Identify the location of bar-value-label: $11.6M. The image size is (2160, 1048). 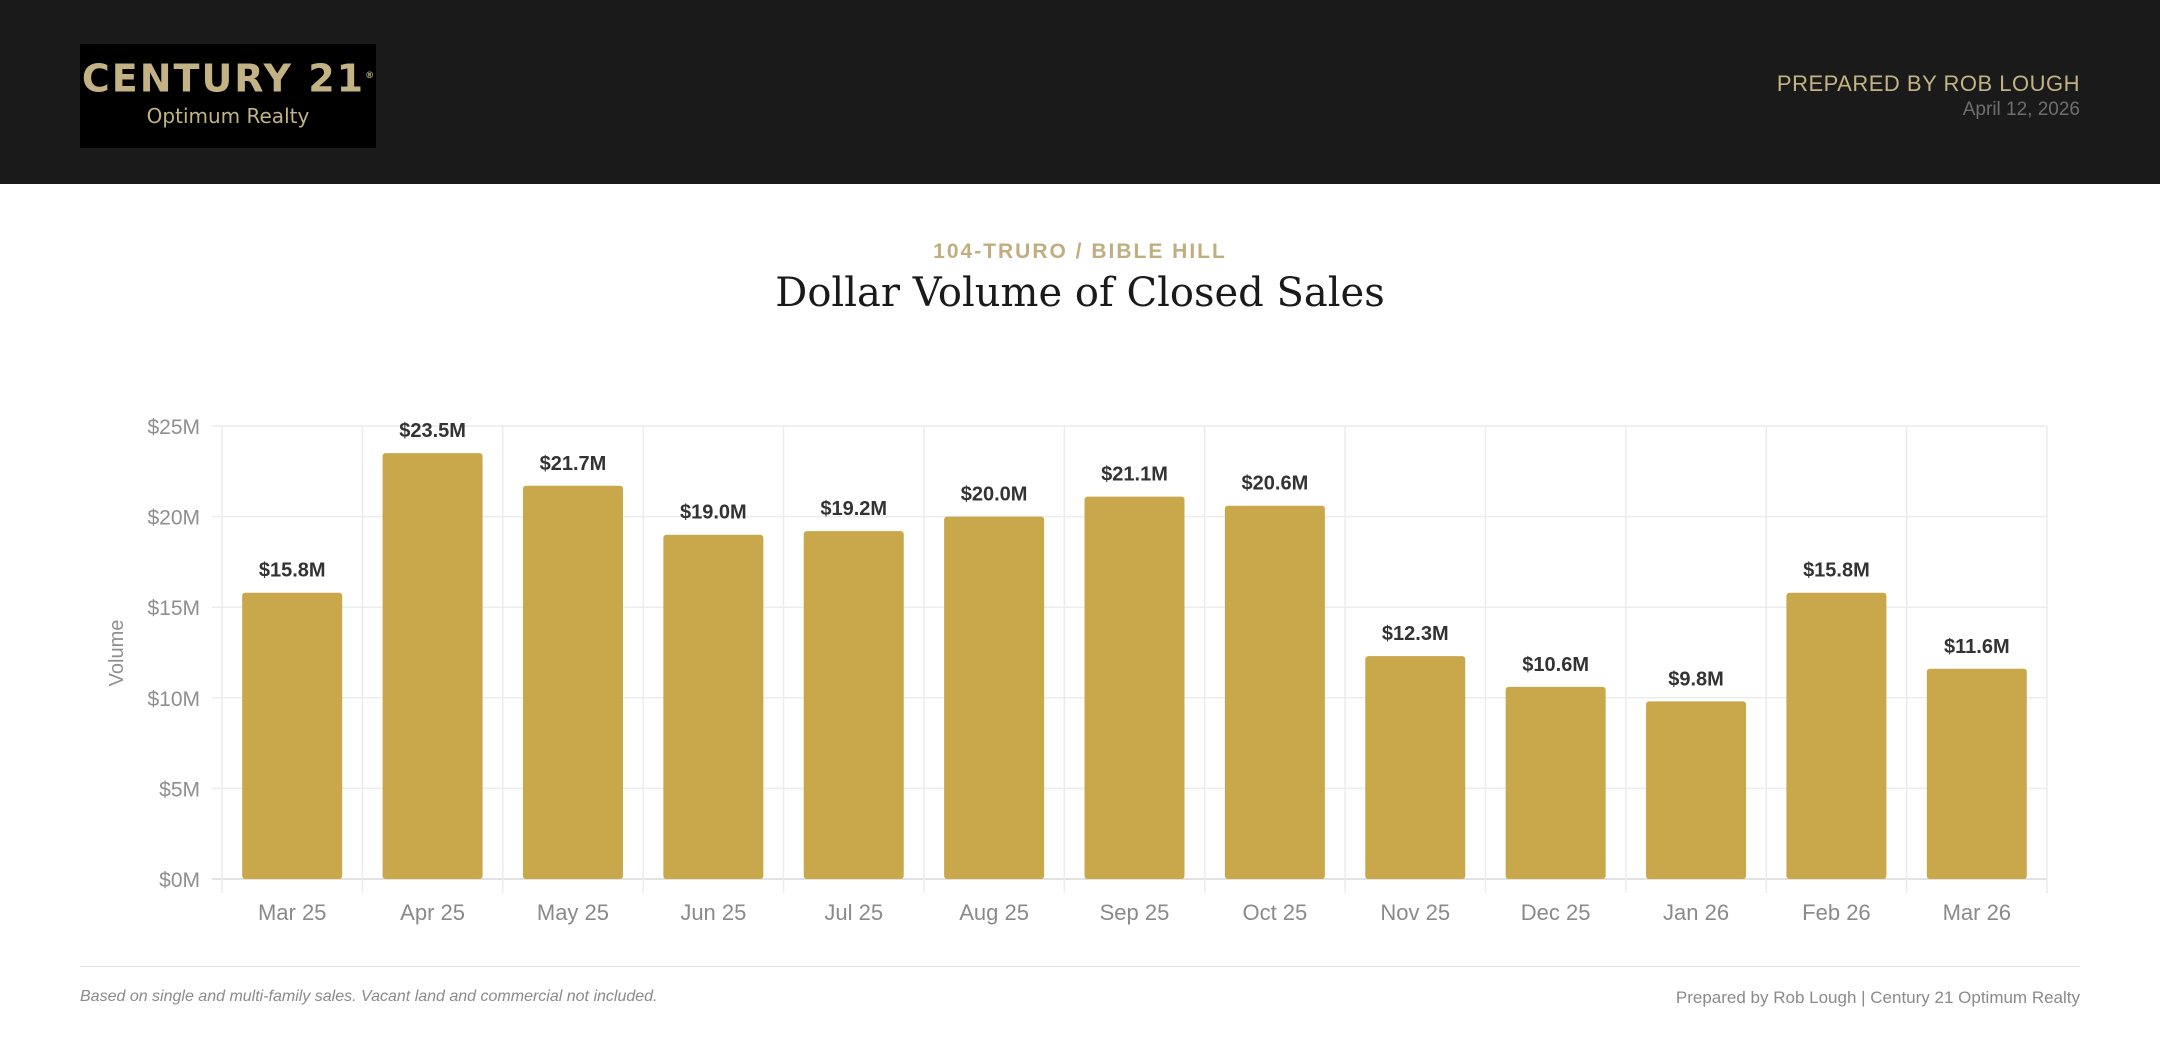
(1977, 647).